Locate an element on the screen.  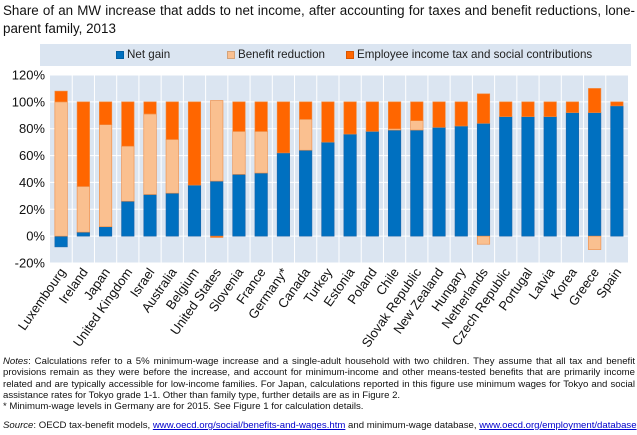
legend-label: Benefit reduction is located at coordinates (282, 54).